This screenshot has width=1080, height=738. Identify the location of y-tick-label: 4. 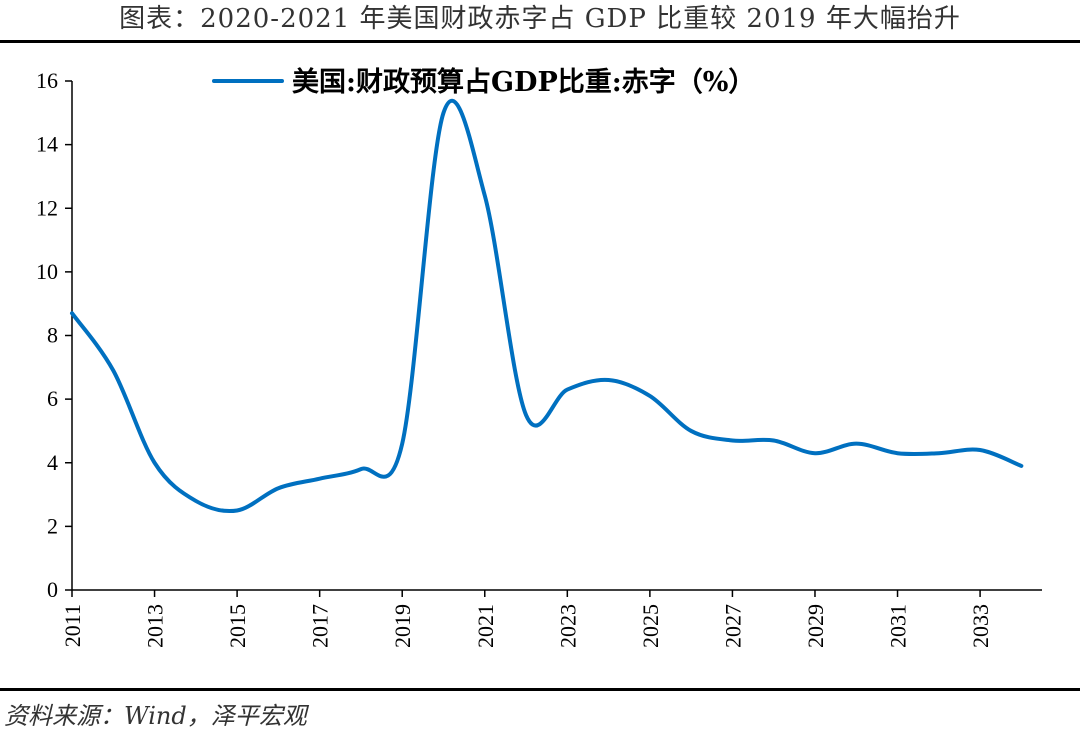
(52, 462).